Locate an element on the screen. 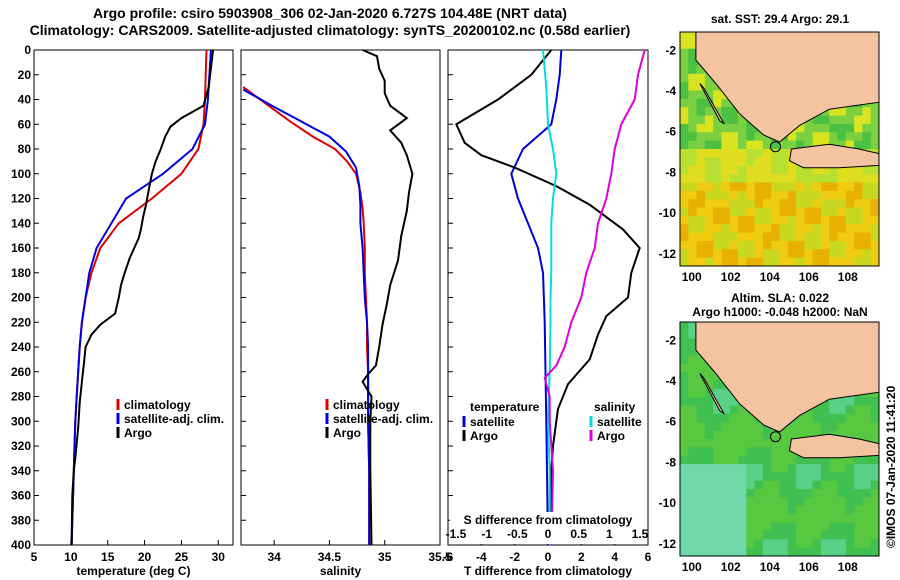 Image resolution: width=900 pixels, height=580 pixels. sla-map-title-line2: Argo h1000: -0.048 h2000: NaN is located at coordinates (780, 312).